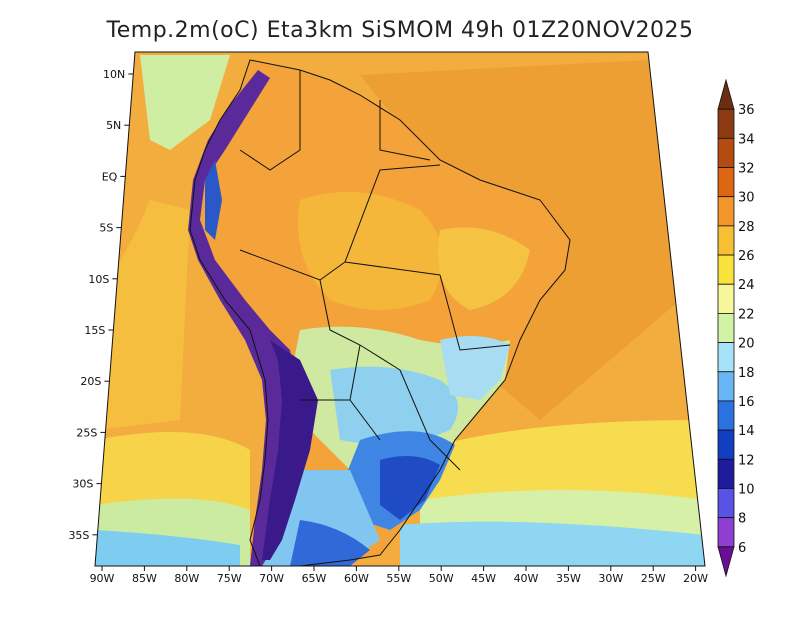  I want to click on lon-tick-label: 60W, so click(356, 578).